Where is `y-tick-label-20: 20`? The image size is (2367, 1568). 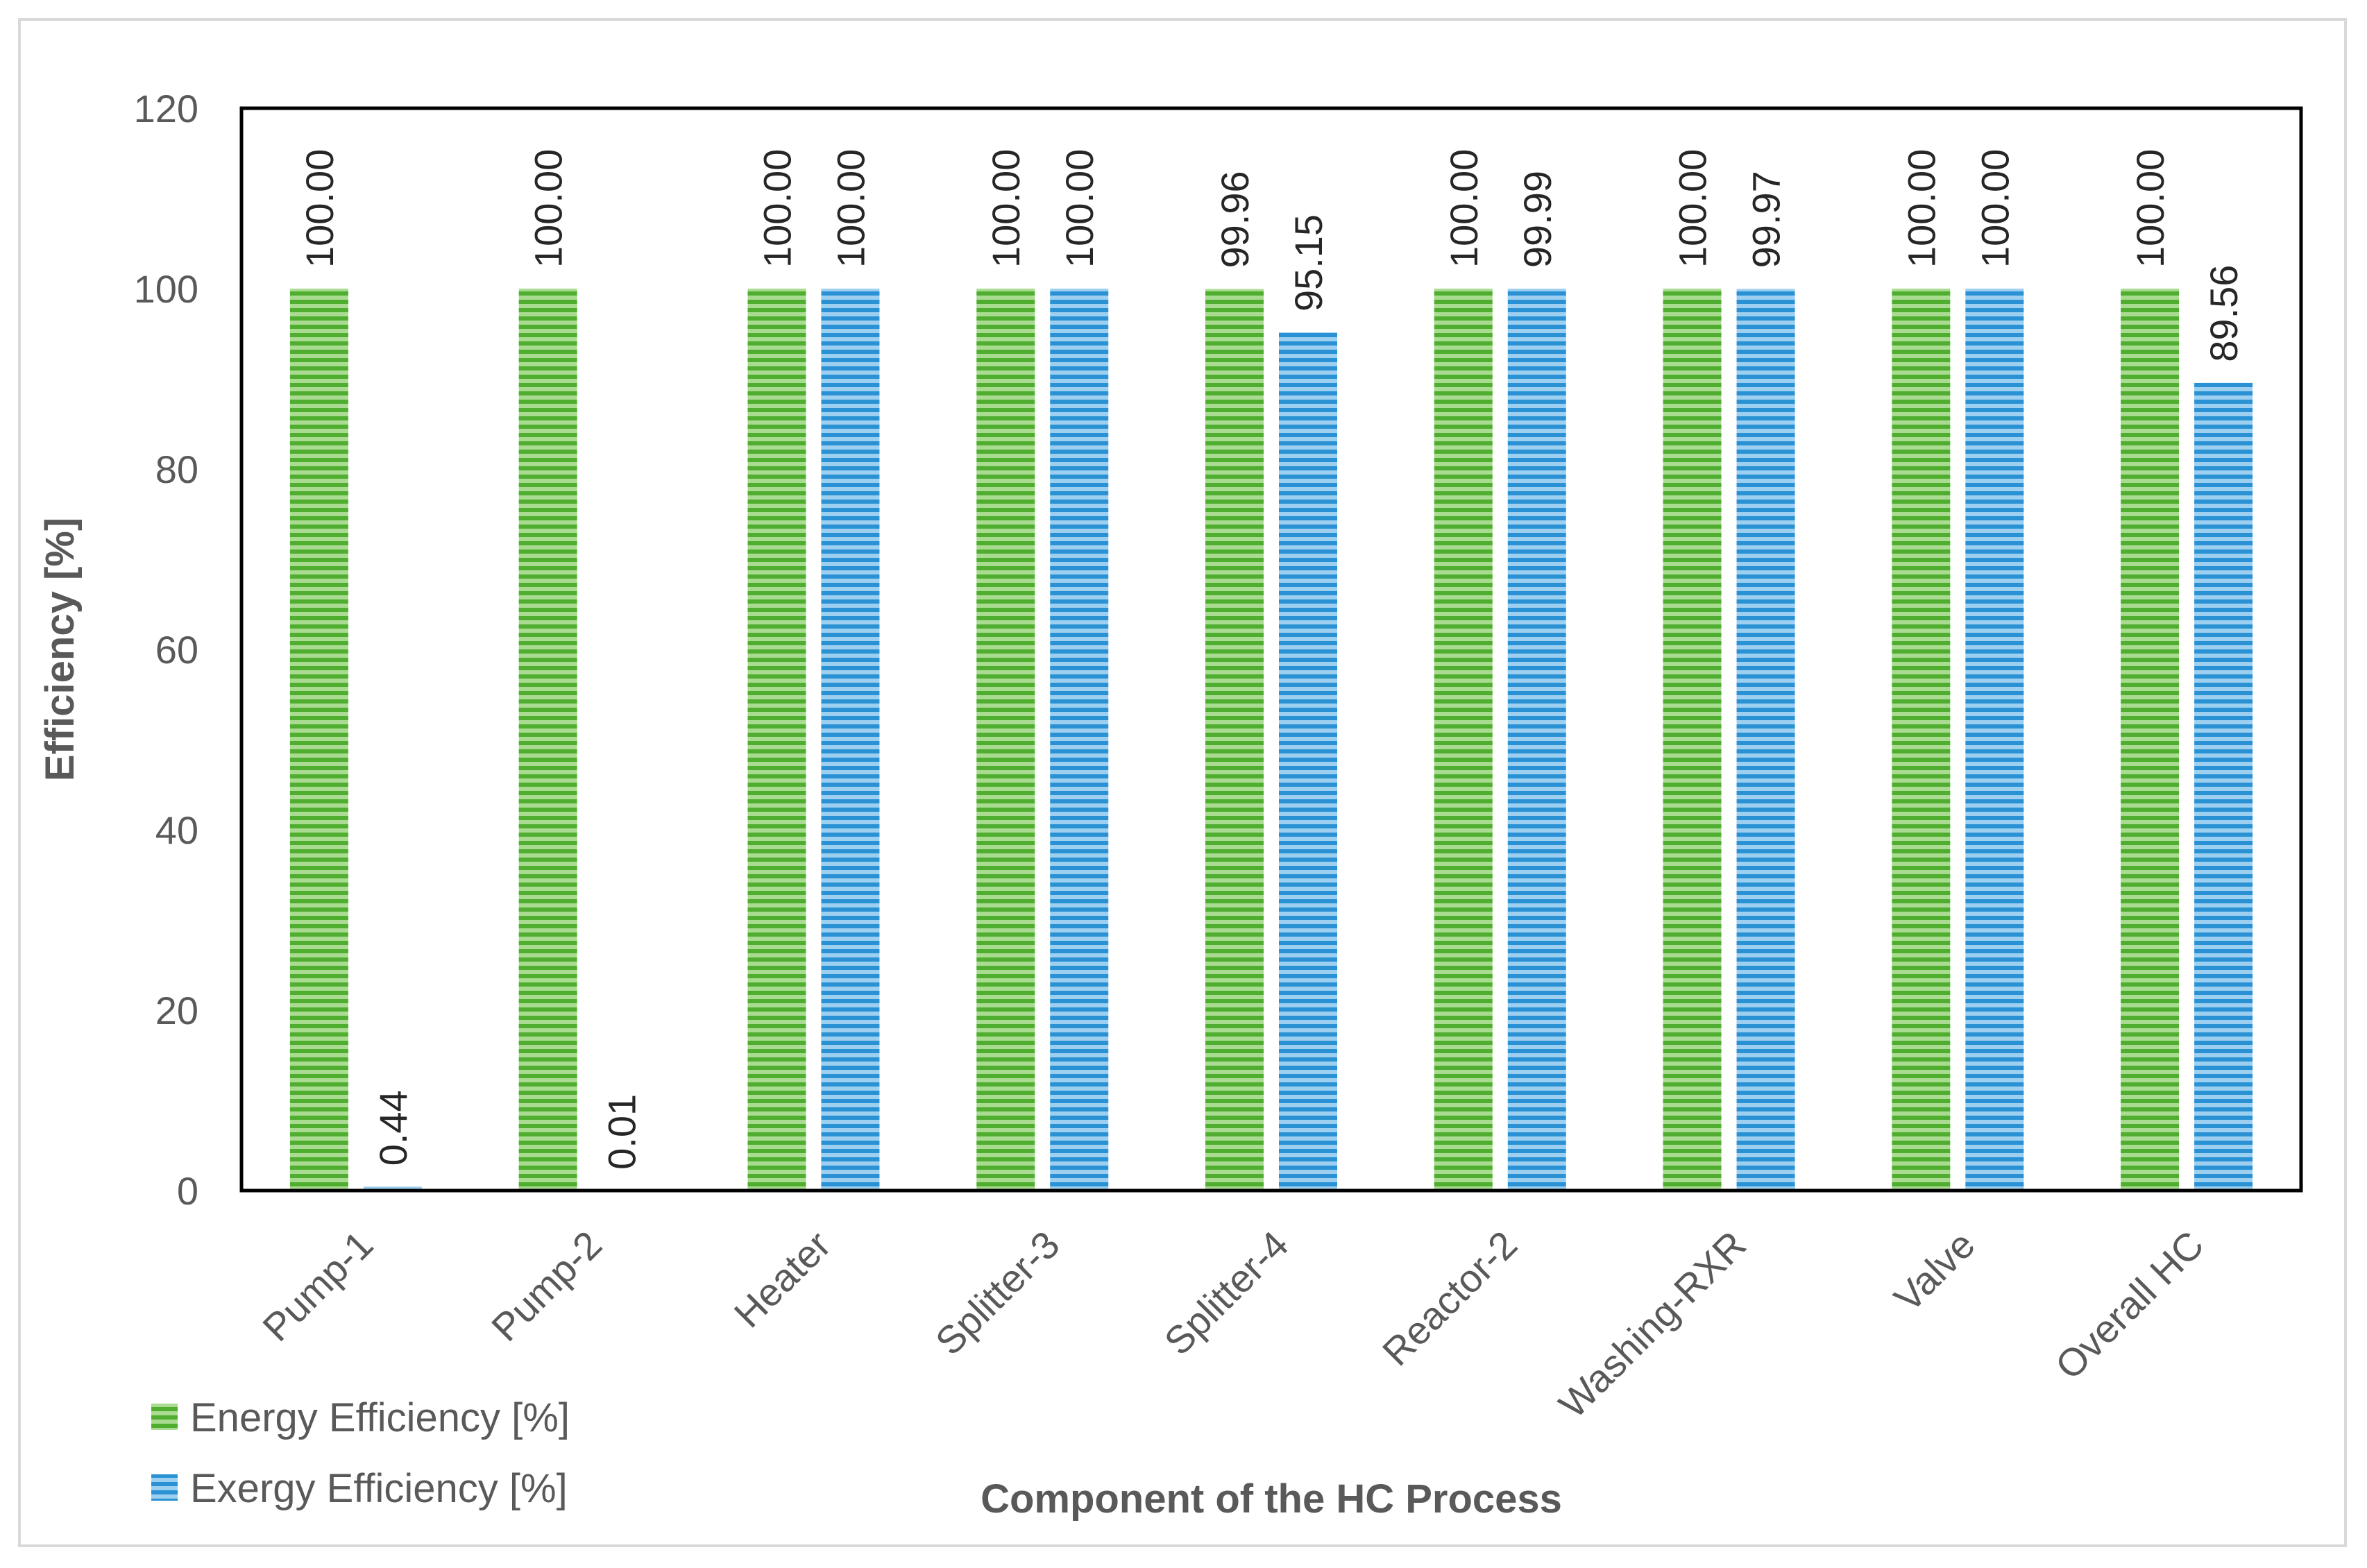 y-tick-label-20: 20 is located at coordinates (176, 1010).